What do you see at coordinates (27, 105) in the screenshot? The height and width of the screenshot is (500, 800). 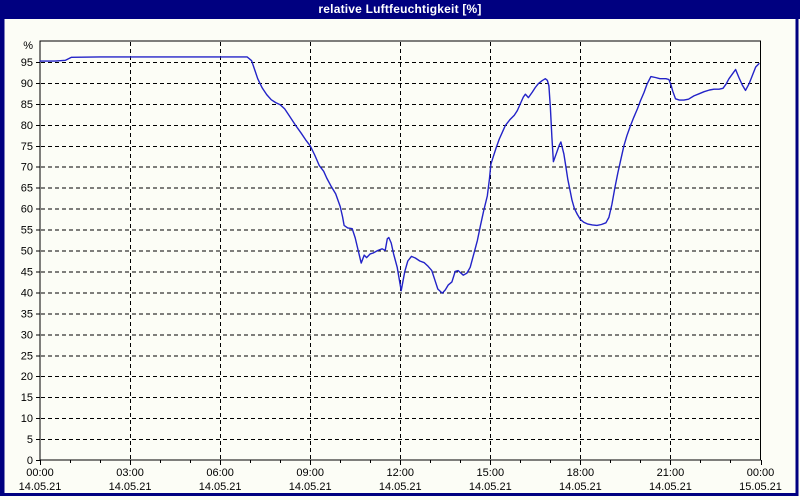 I see `y-tick-label: 85` at bounding box center [27, 105].